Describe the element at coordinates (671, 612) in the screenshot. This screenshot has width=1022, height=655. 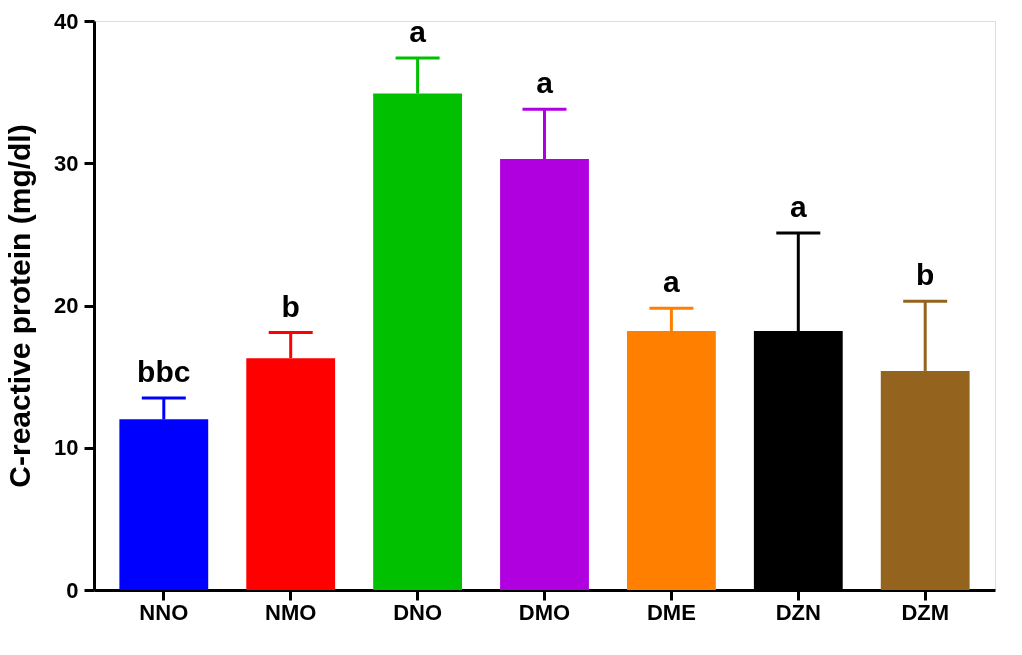
I see `x-tick-label: DME` at that location.